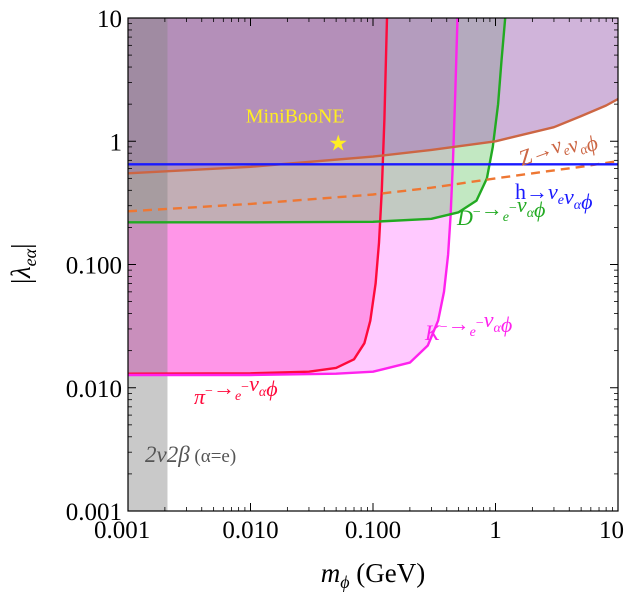 Image resolution: width=642 pixels, height=598 pixels. What do you see at coordinates (338, 143) in the screenshot?
I see `miniboone-star-icon: ★` at bounding box center [338, 143].